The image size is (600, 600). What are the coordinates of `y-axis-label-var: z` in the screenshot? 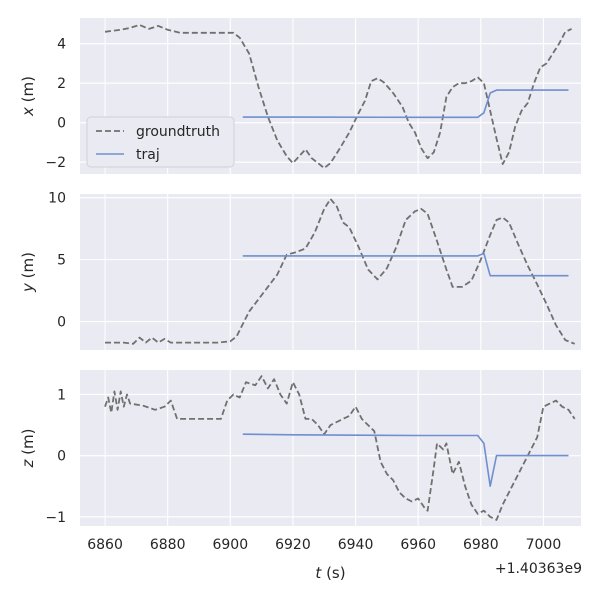 It's located at (28, 463).